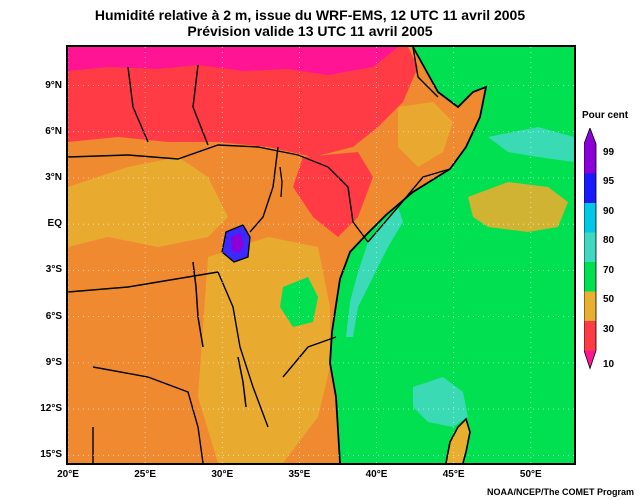  Describe the element at coordinates (609, 270) in the screenshot. I see `legend-tick-label: 70` at that location.